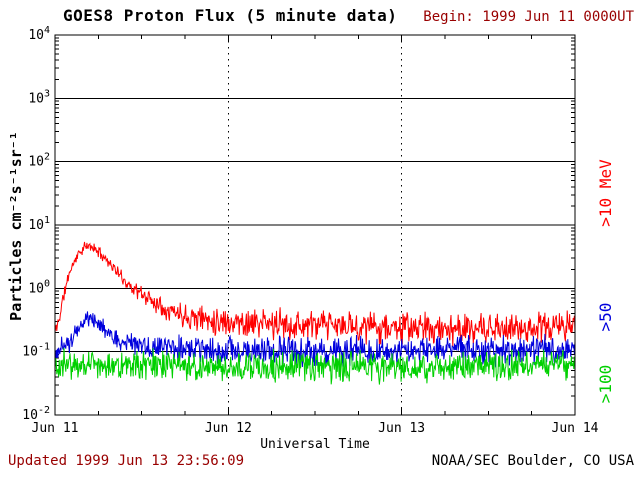 This screenshot has width=640, height=480. Describe the element at coordinates (39, 161) in the screenshot. I see `svg-text: 10²` at that location.